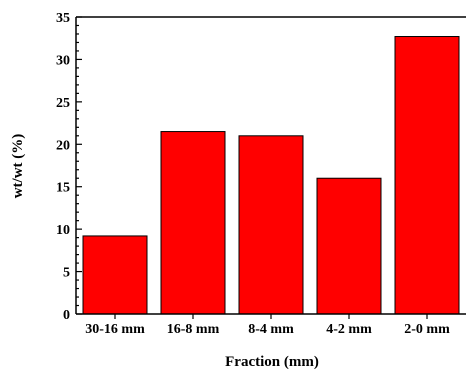 This screenshot has width=468, height=373. What do you see at coordinates (63, 230) in the screenshot?
I see `y-tick-label: 10` at bounding box center [63, 230].